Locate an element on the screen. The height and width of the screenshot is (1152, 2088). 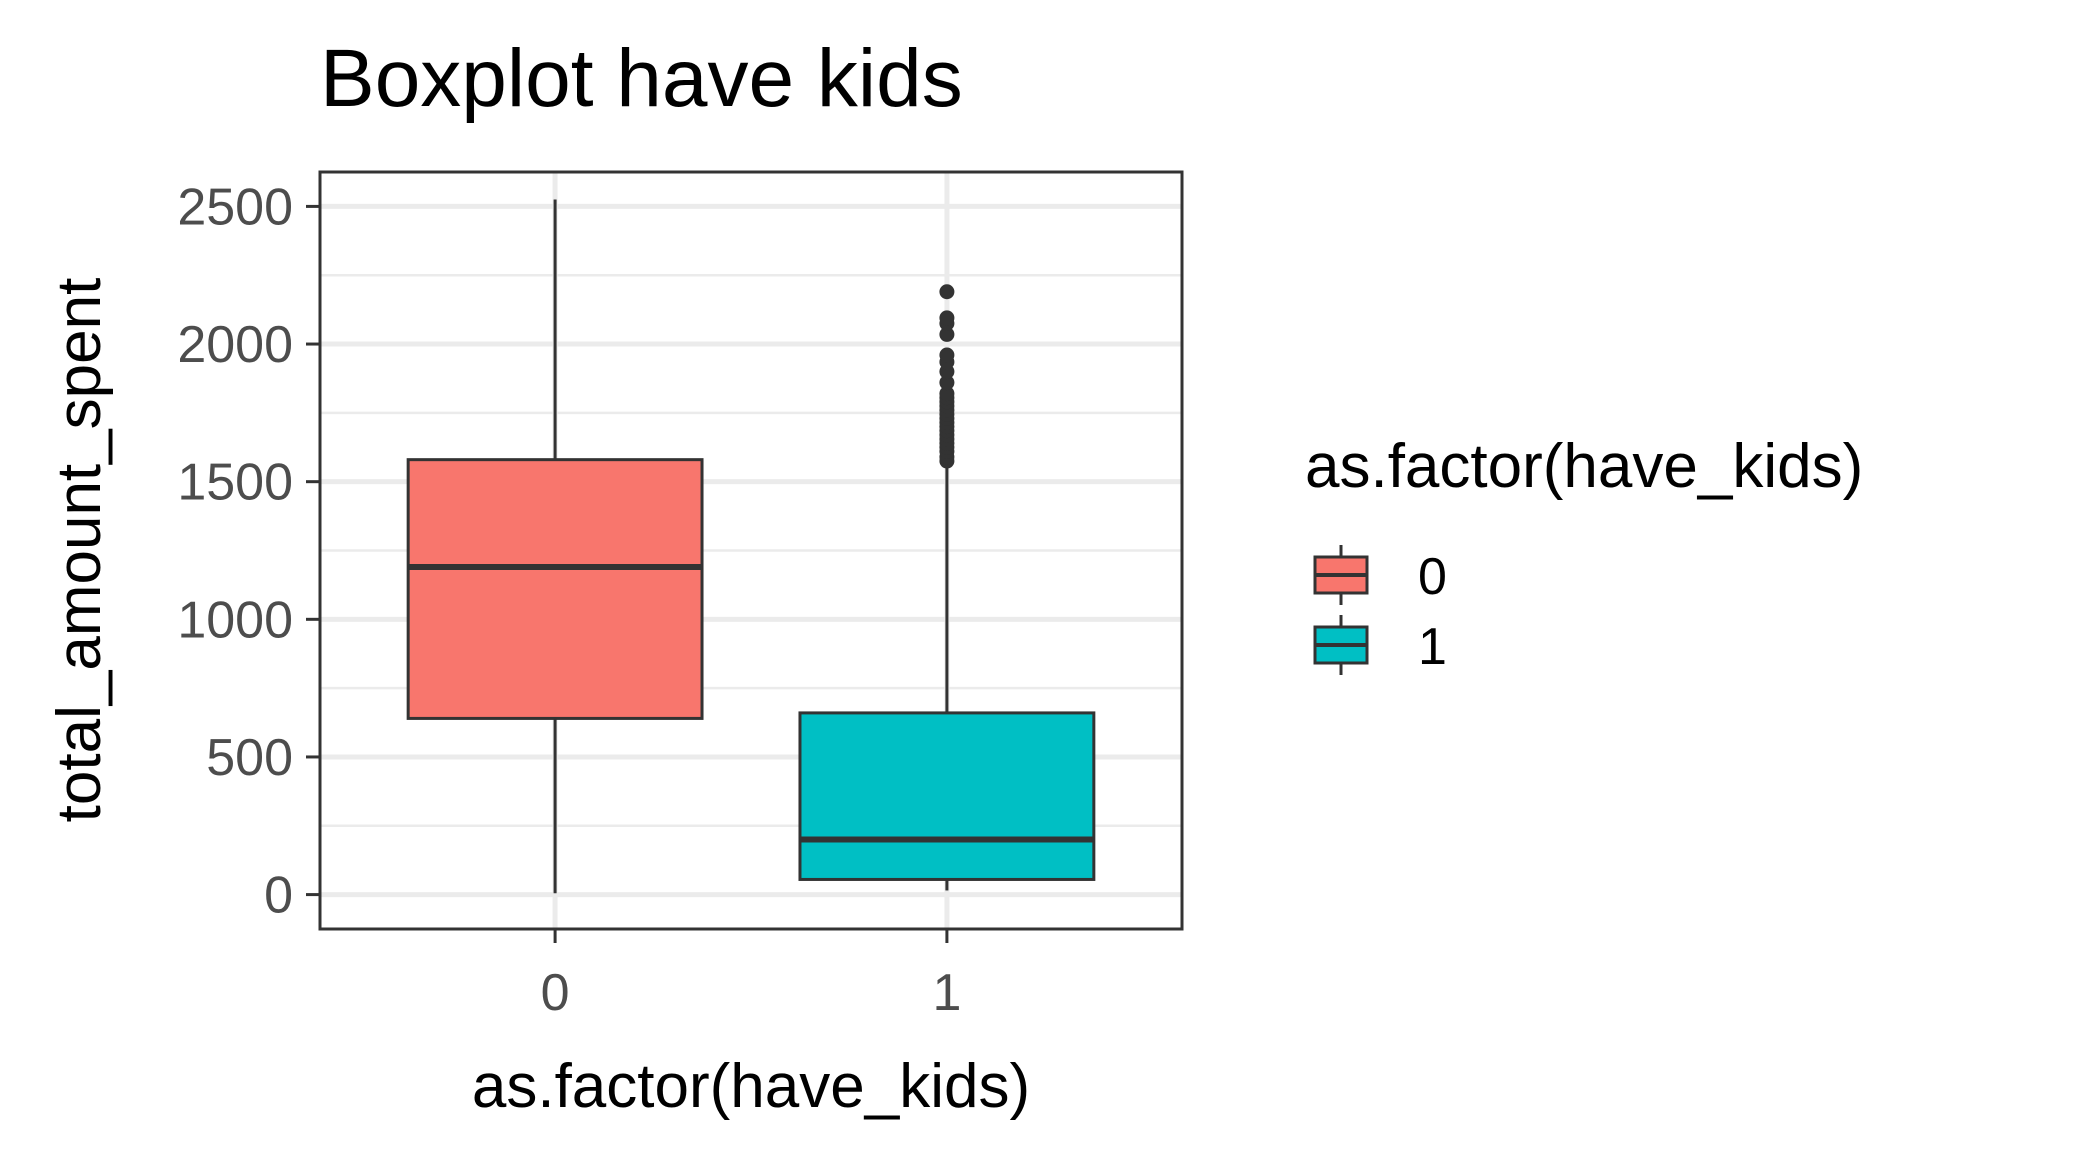
chart-title: Boxplot have kids is located at coordinates (641, 78).